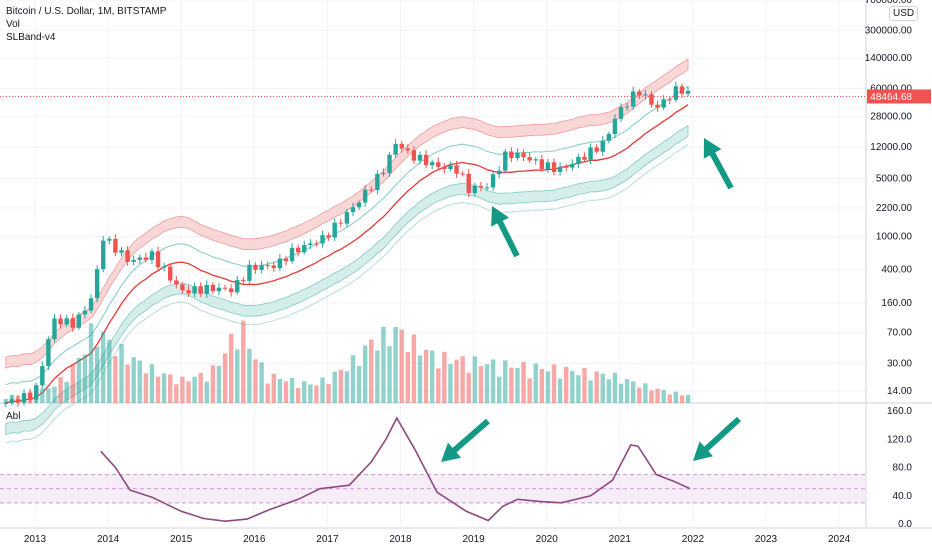 The image size is (932, 550). Describe the element at coordinates (903, 496) in the screenshot. I see `oscillator-axis-tick: 40.0` at that location.